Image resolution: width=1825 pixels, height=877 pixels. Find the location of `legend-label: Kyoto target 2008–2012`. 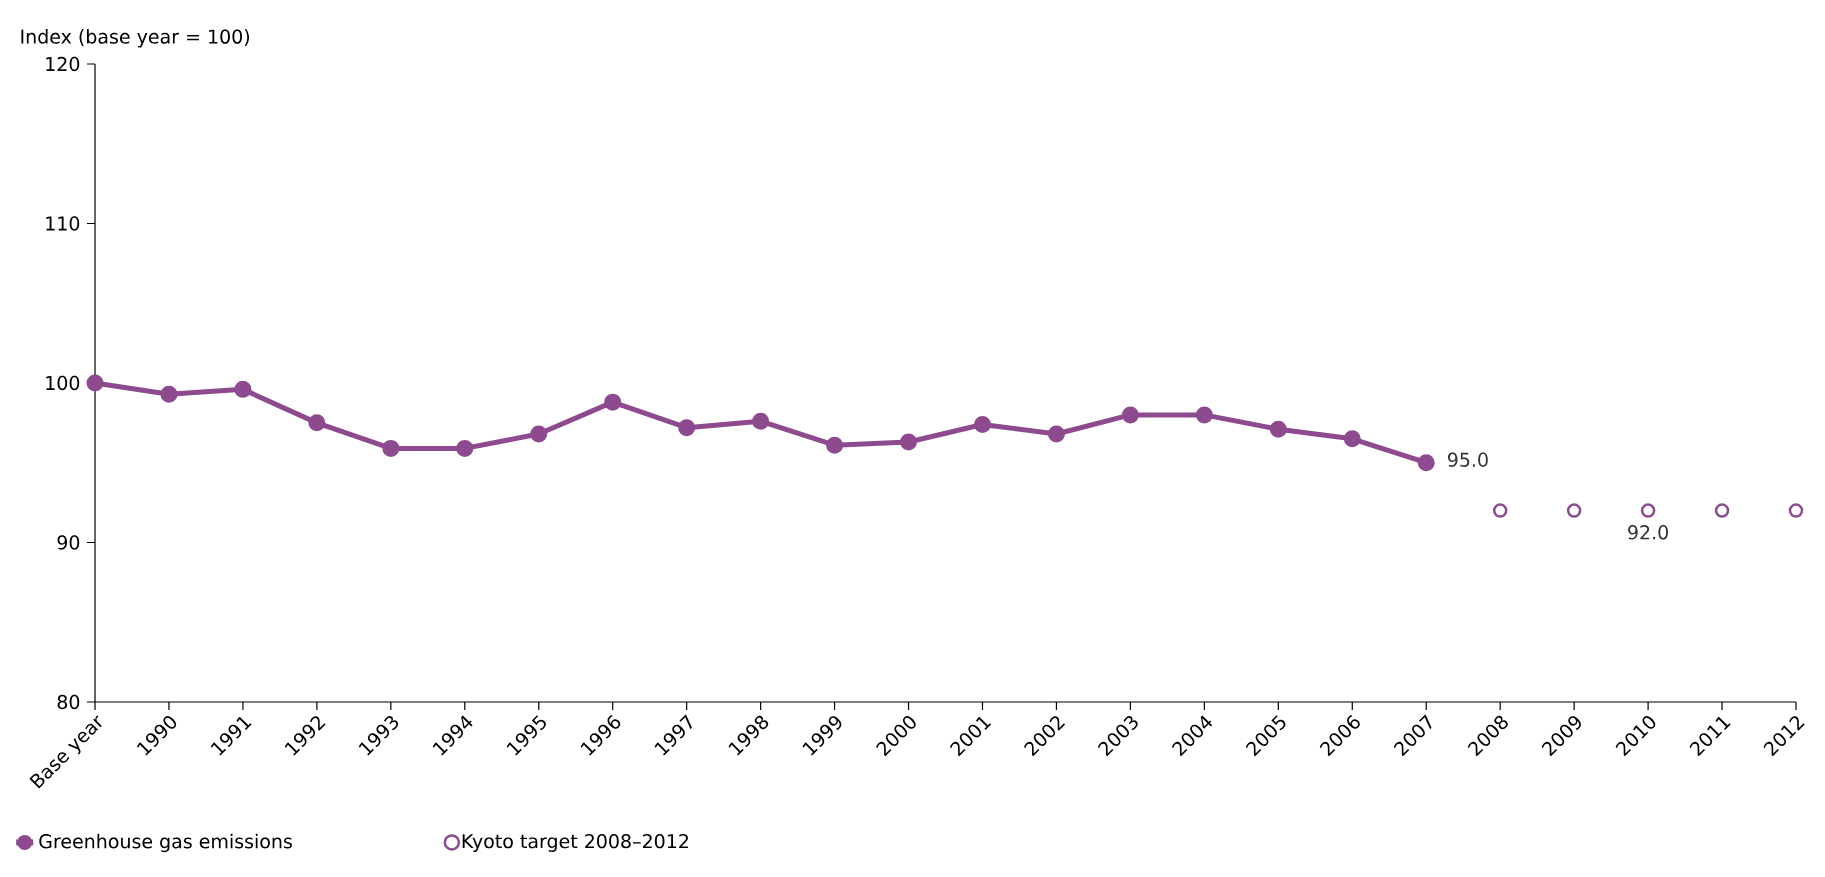

legend-label: Kyoto target 2008–2012 is located at coordinates (575, 842).